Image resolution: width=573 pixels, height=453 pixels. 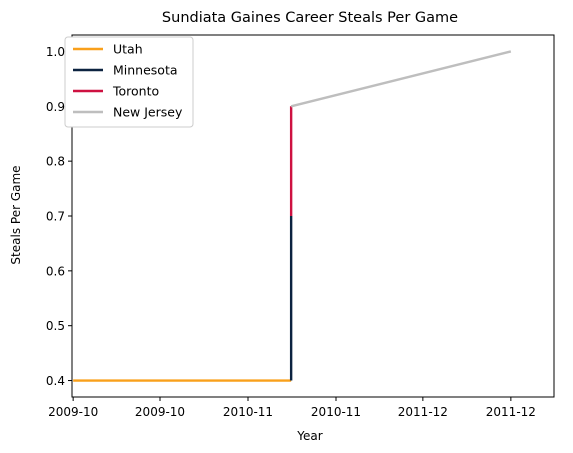 What do you see at coordinates (55, 381) in the screenshot?
I see `y-tick-label: 0.4` at bounding box center [55, 381].